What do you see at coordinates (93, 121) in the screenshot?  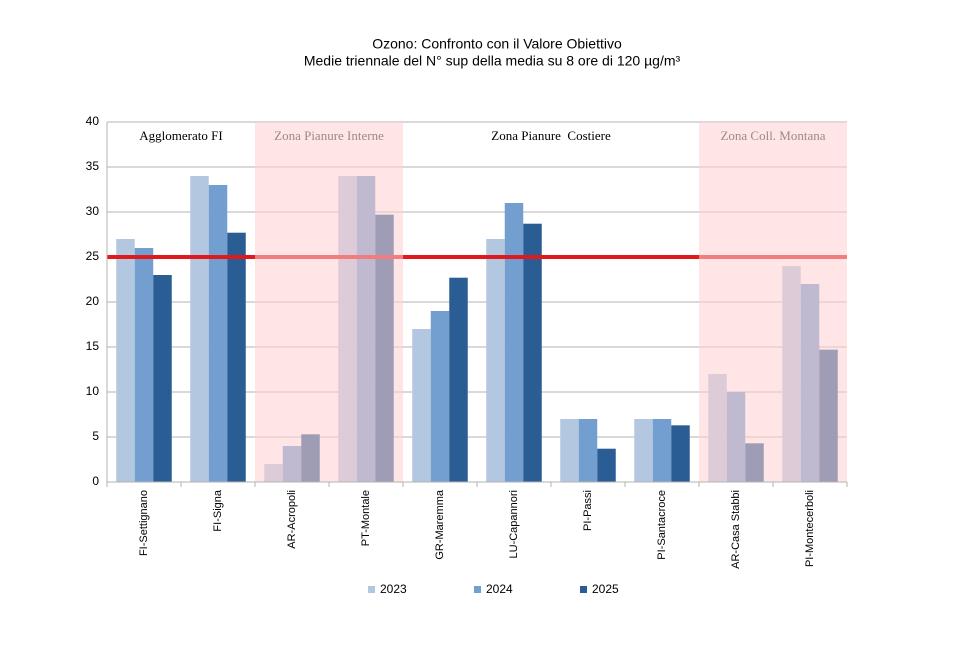 I see `y-tick-label: 40` at bounding box center [93, 121].